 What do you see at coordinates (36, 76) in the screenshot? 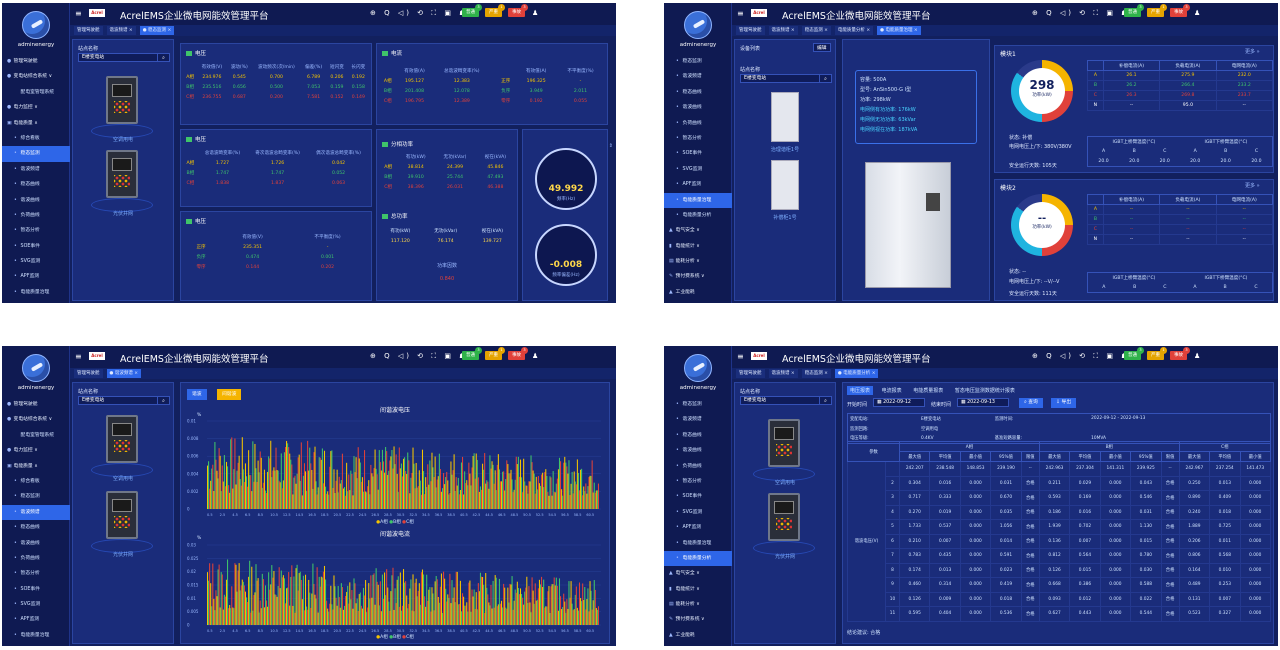
I see `sidebar-item: ● 变电站综合系统 ∨` at bounding box center [36, 76].